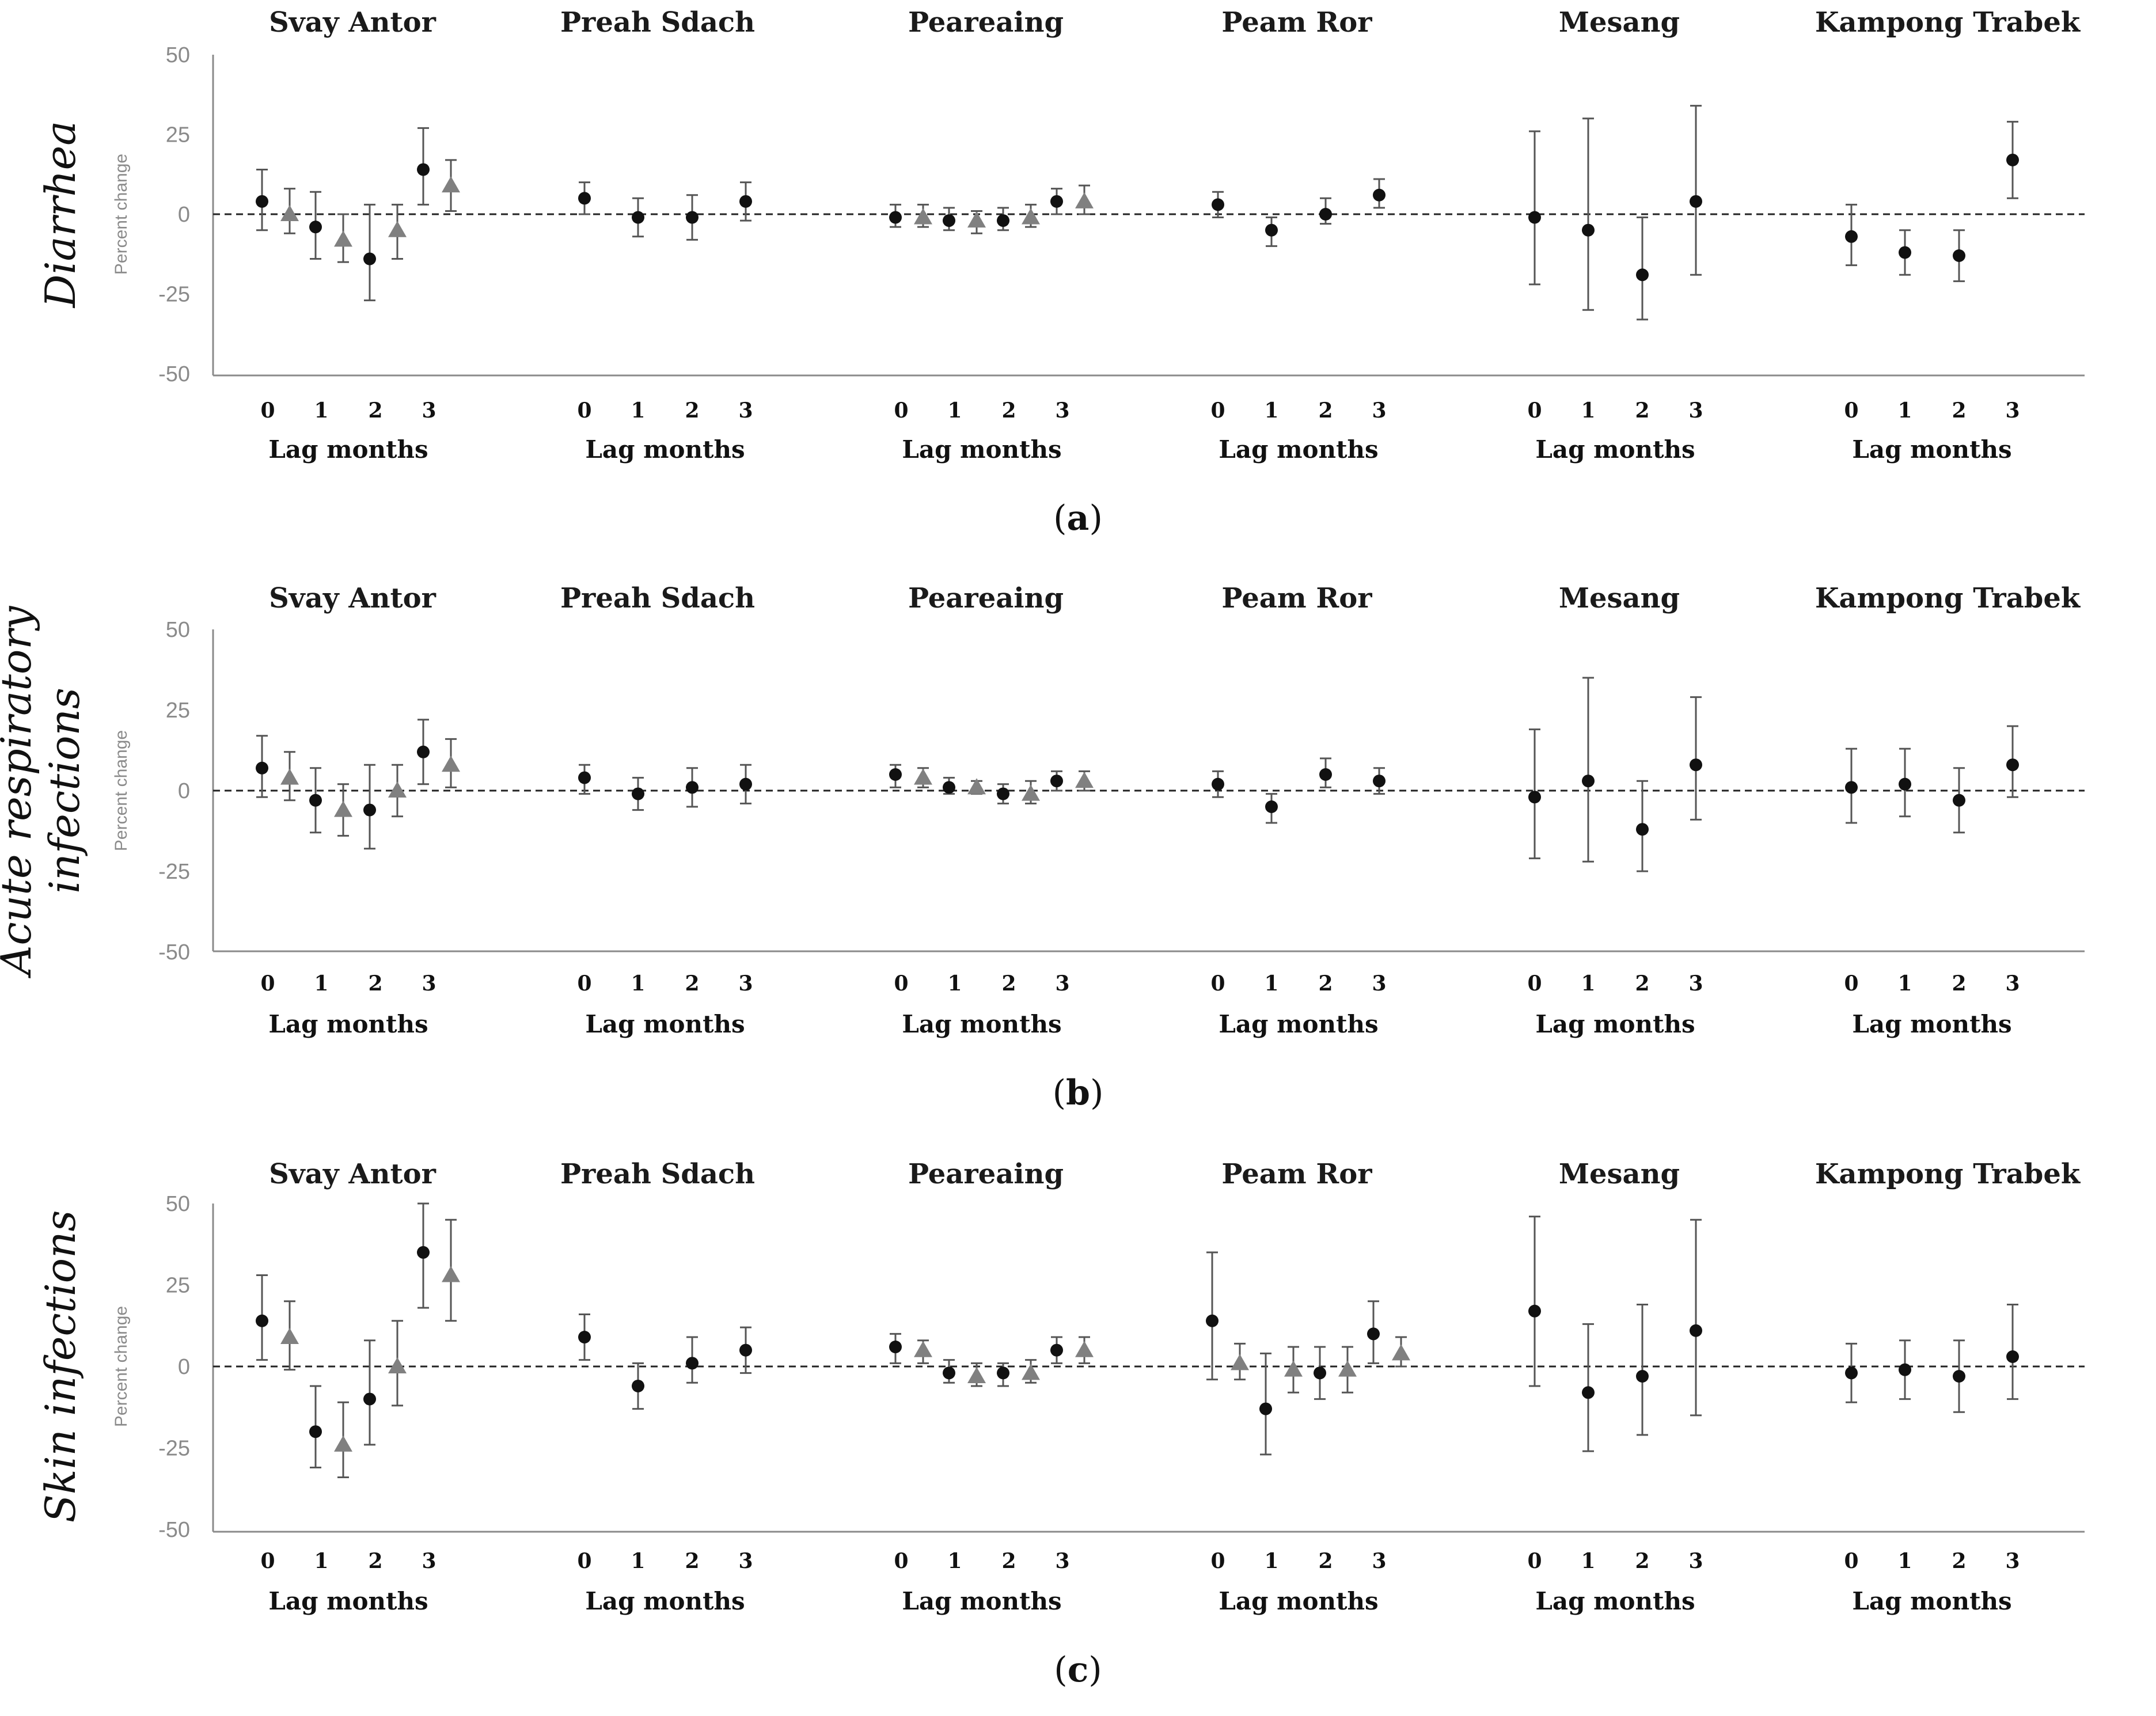  I want to click on y-tick-label: 50, so click(178, 630).